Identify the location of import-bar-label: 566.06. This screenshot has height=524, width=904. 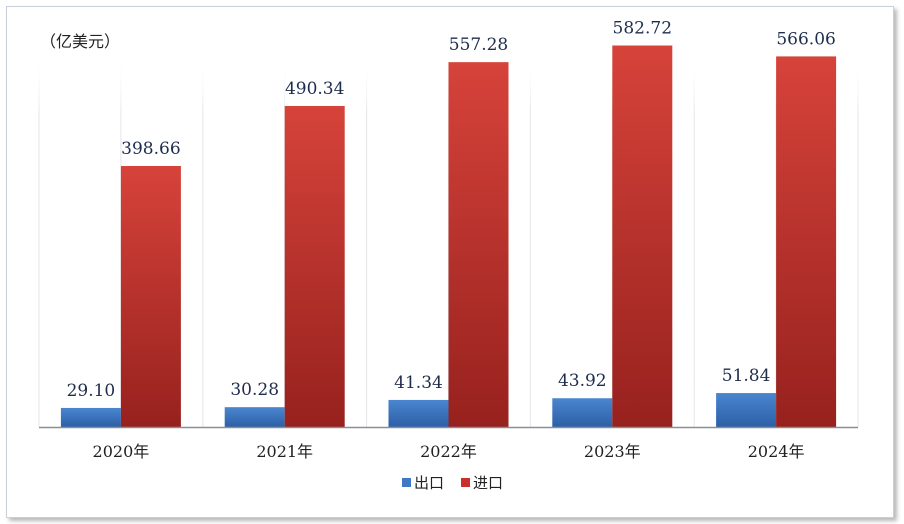
(805, 39).